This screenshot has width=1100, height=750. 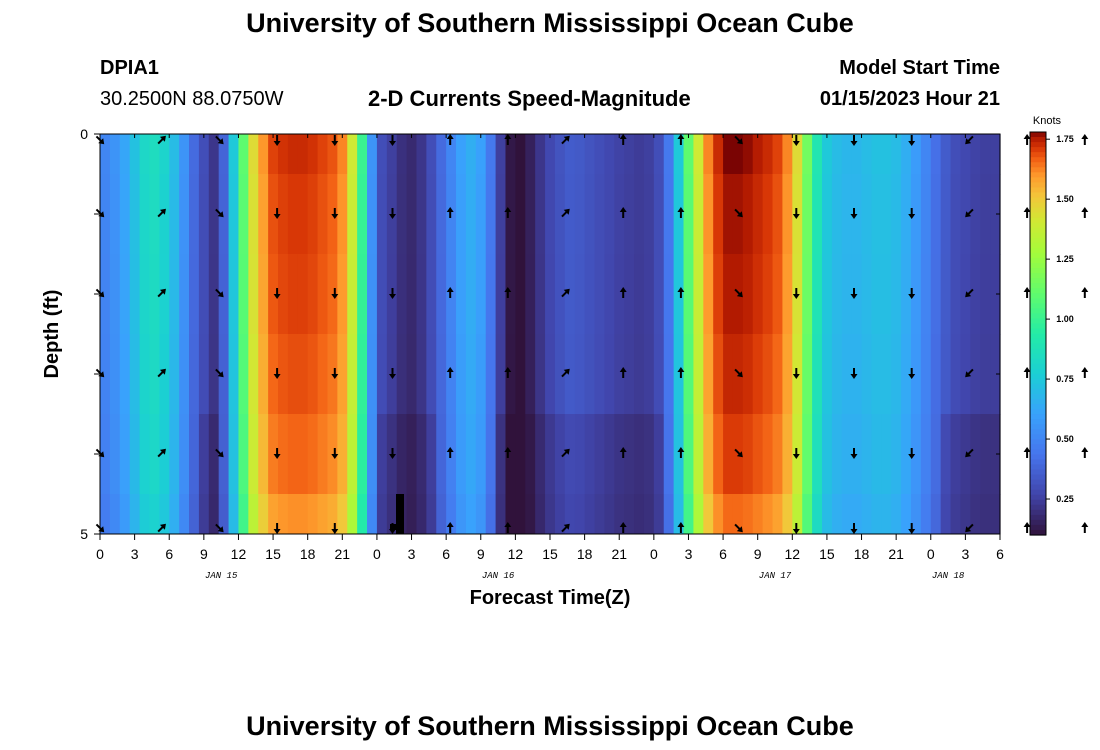 What do you see at coordinates (273, 554) in the screenshot?
I see `x-tick-label: 15` at bounding box center [273, 554].